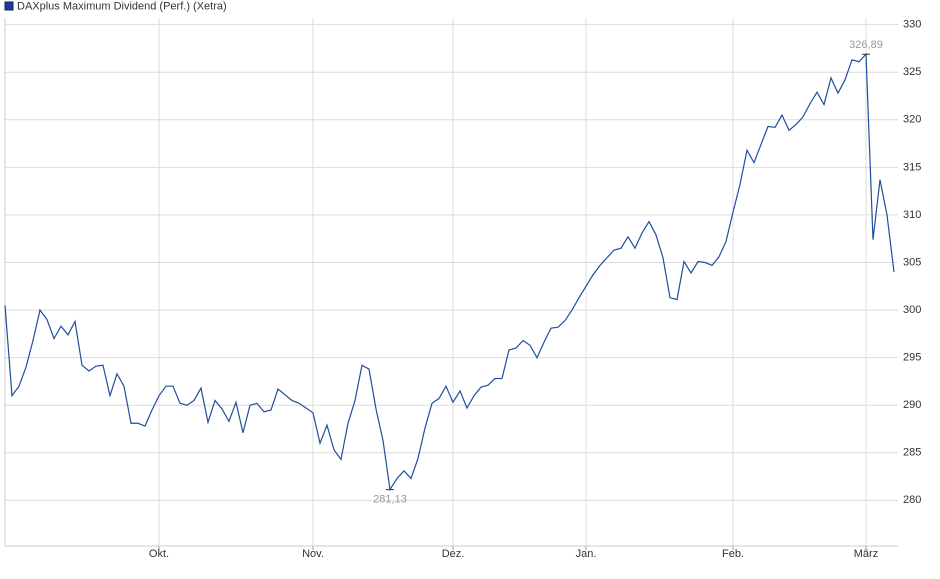  I want to click on y-tick-label: 305, so click(912, 262).